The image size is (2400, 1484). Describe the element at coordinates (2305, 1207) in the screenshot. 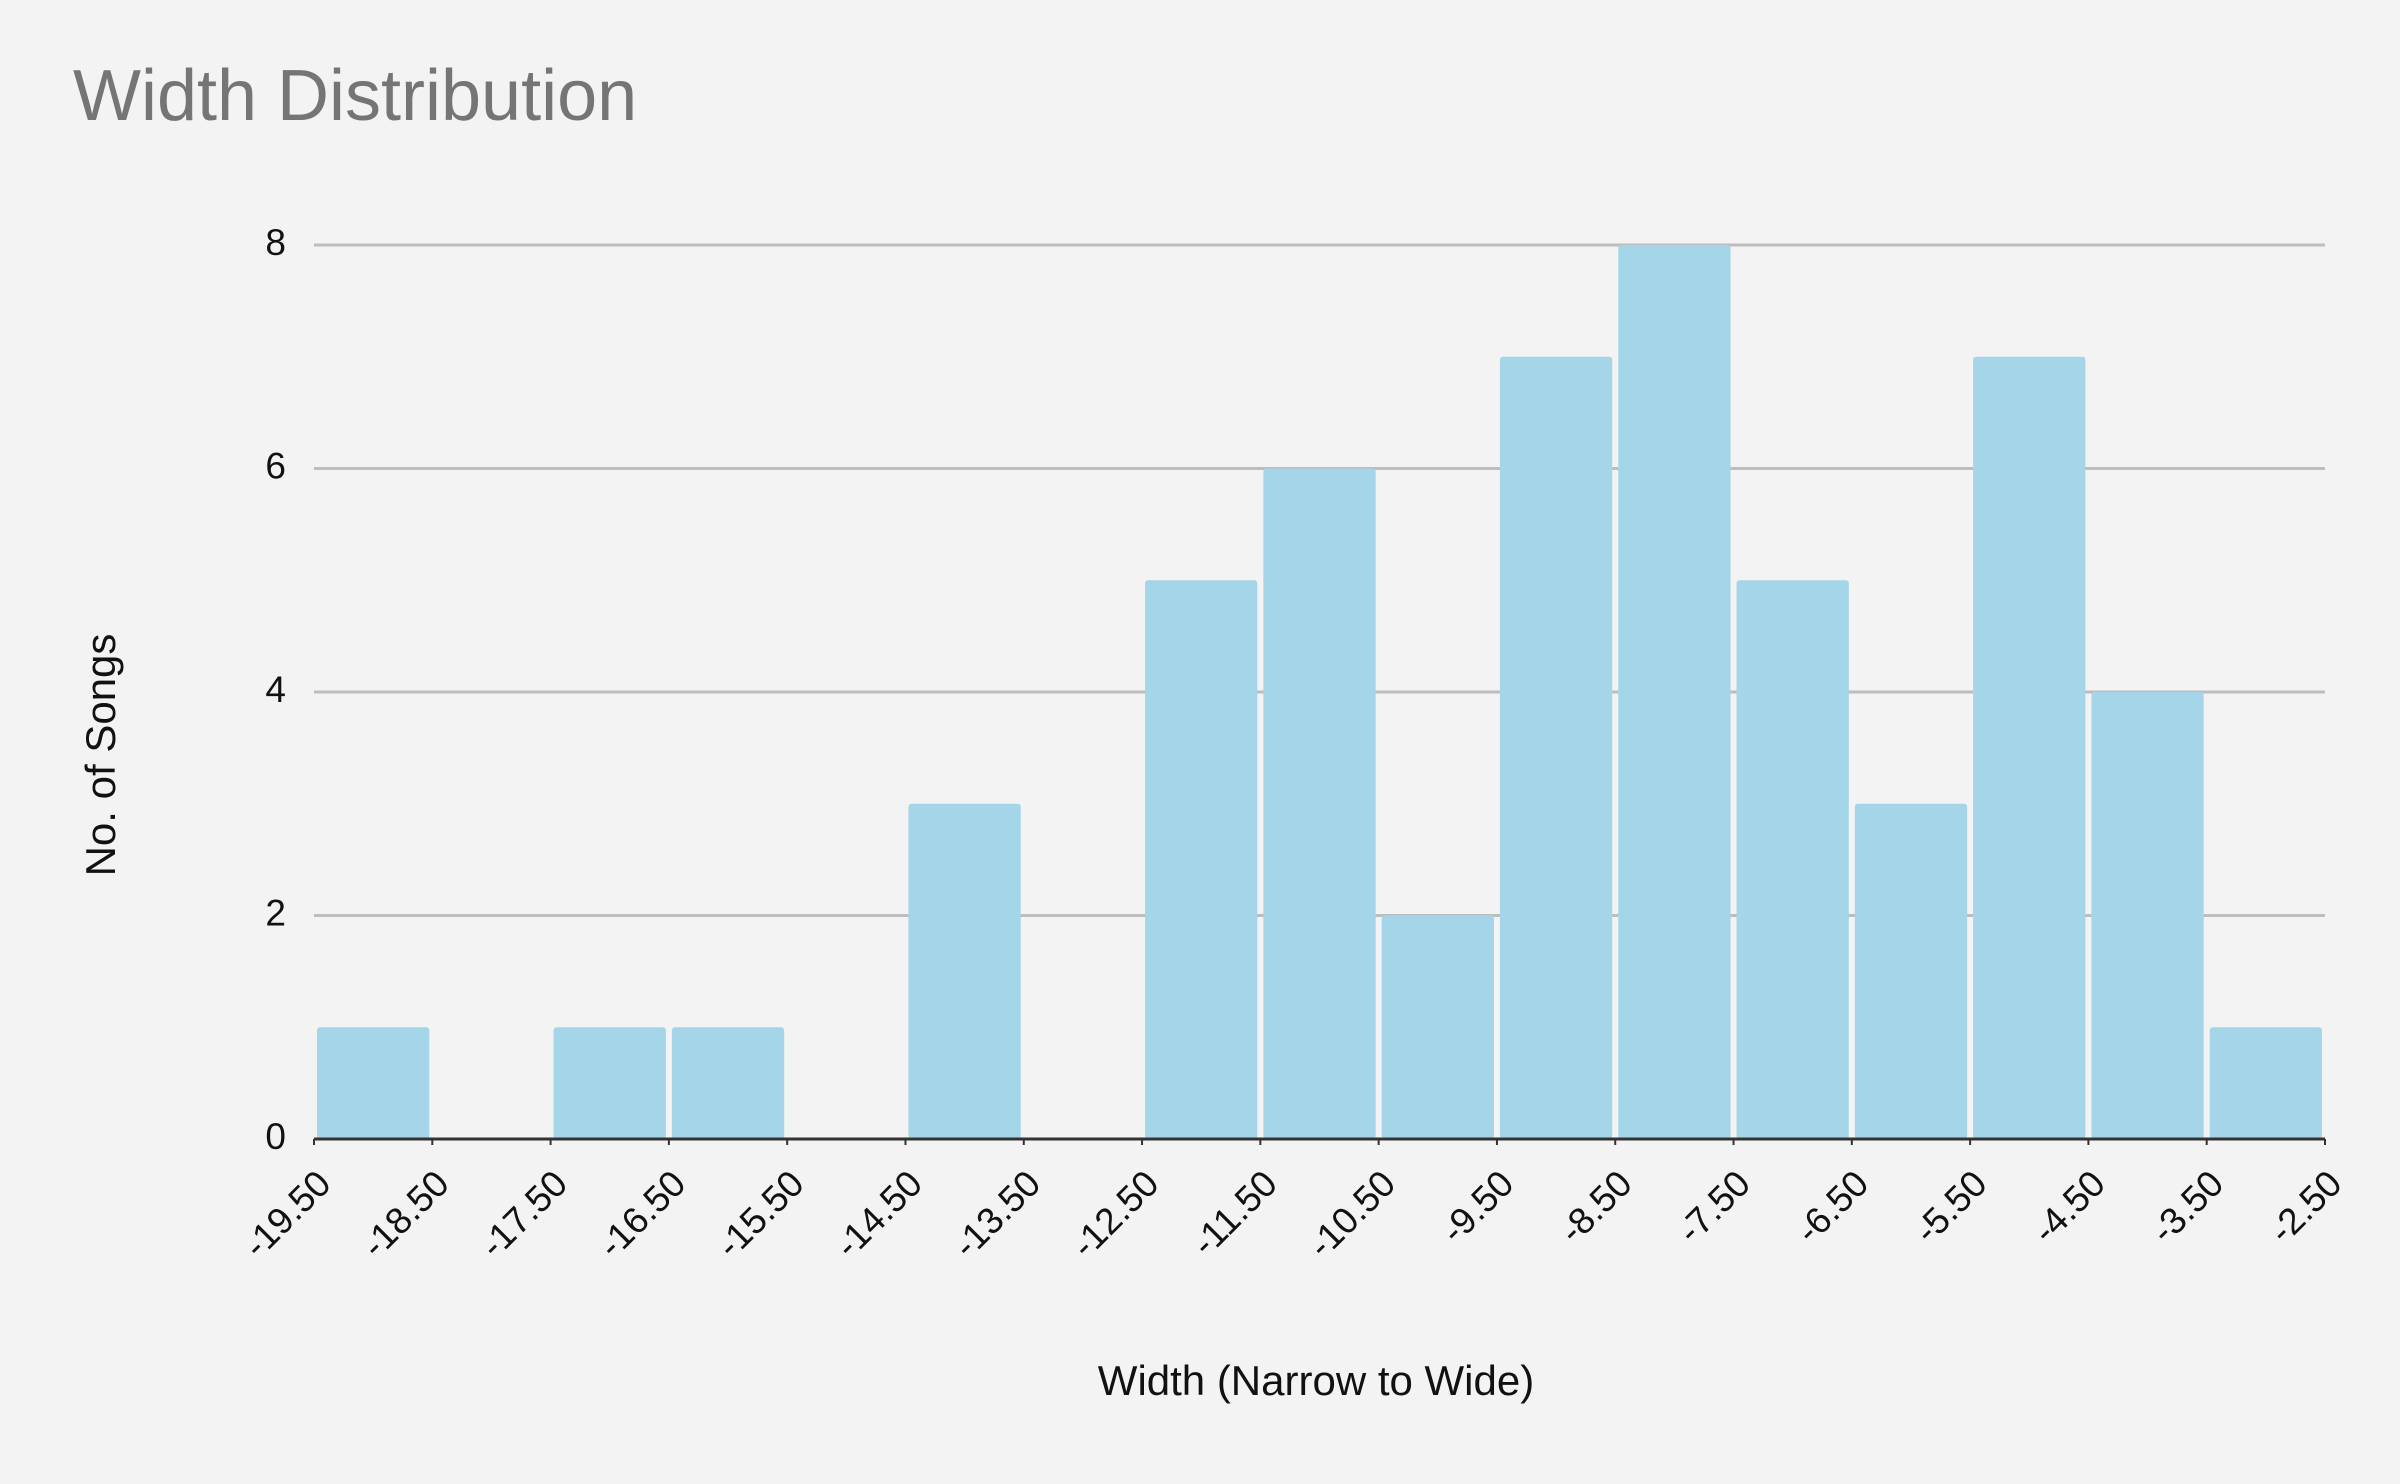

I see `x-tick-label: -2.50` at that location.